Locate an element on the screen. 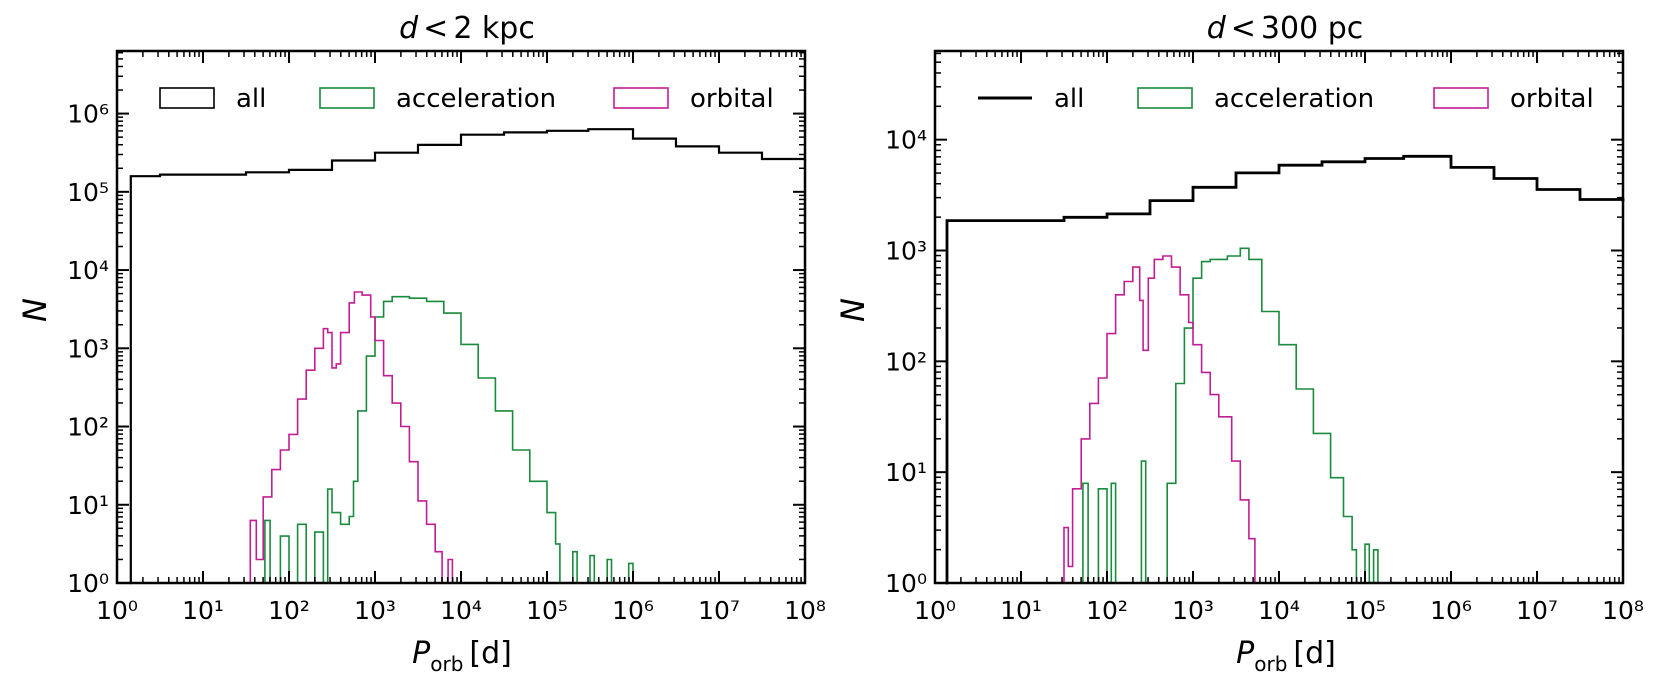  legend-swatch-all is located at coordinates (187, 98).